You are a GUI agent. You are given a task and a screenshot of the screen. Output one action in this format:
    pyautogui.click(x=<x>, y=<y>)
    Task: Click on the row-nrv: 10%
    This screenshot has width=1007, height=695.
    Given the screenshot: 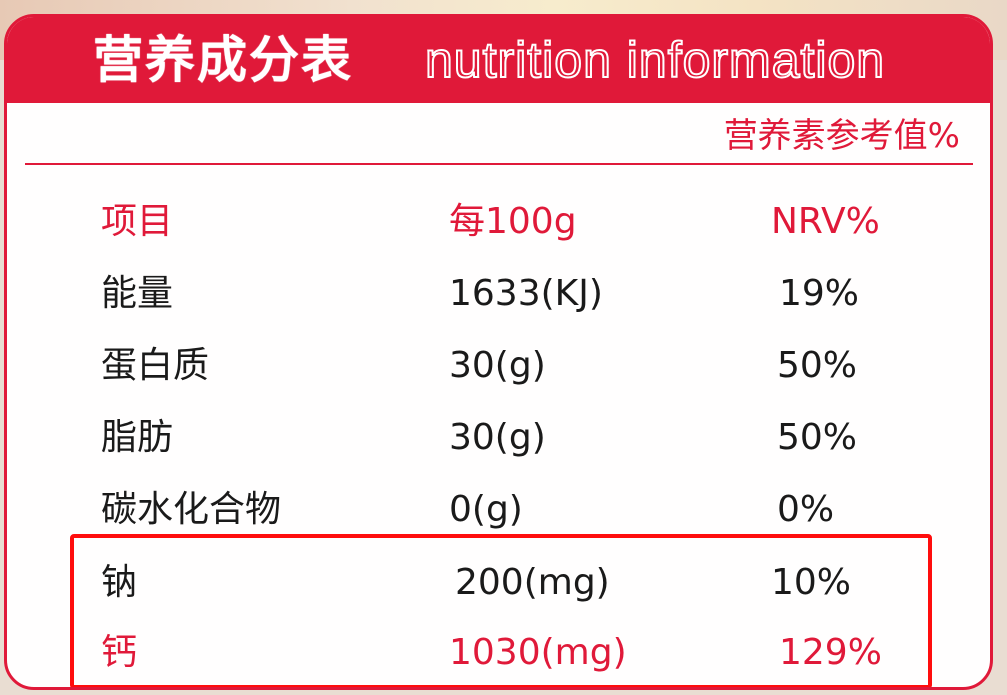 What is the action you would take?
    pyautogui.click(x=811, y=582)
    